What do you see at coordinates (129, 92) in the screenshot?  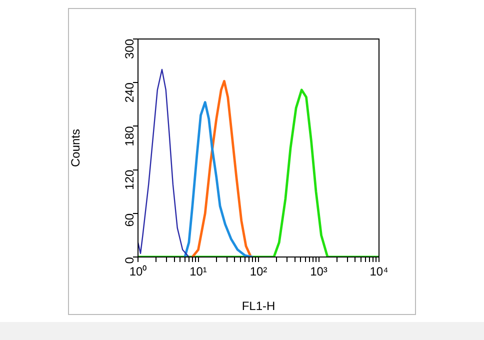 I see `y-tick-label: 240` at bounding box center [129, 92].